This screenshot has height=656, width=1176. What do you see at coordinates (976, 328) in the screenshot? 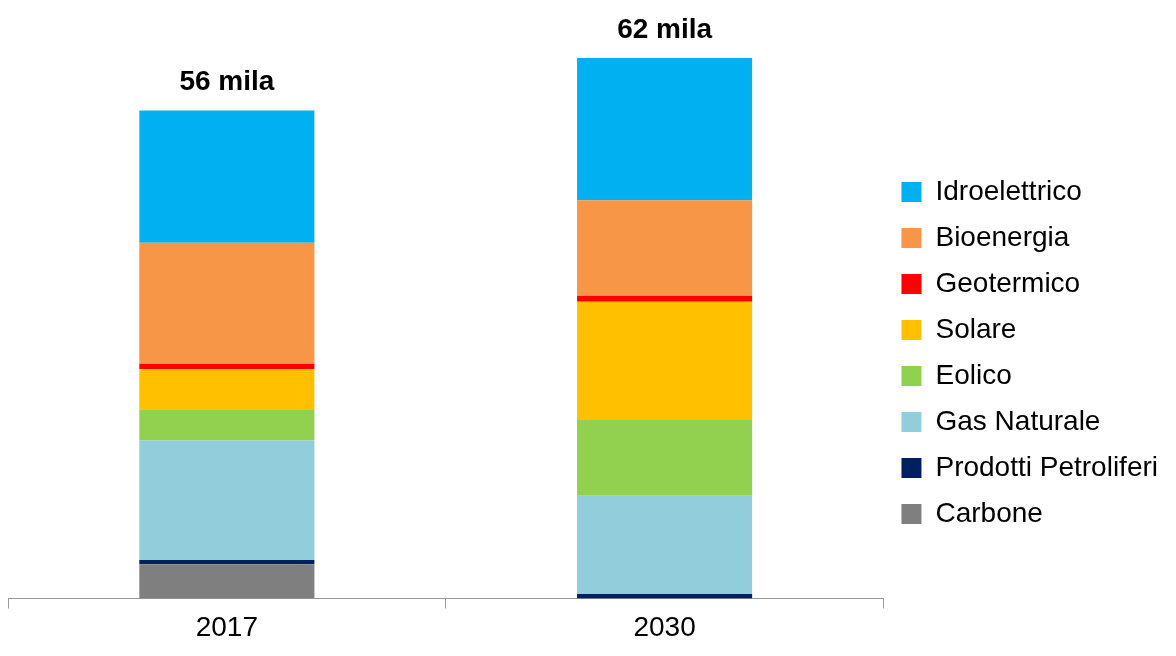
I see `legend-label: Solare` at bounding box center [976, 328].